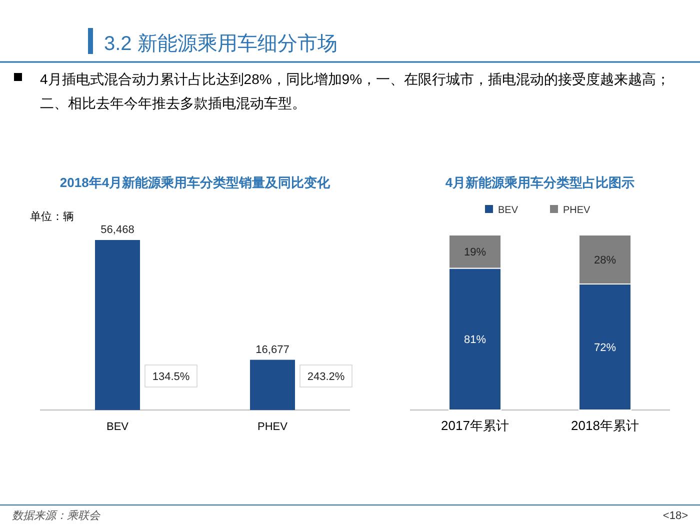  What do you see at coordinates (221, 44) in the screenshot?
I see `text: 3.2 新能源乘用车细分市场` at bounding box center [221, 44].